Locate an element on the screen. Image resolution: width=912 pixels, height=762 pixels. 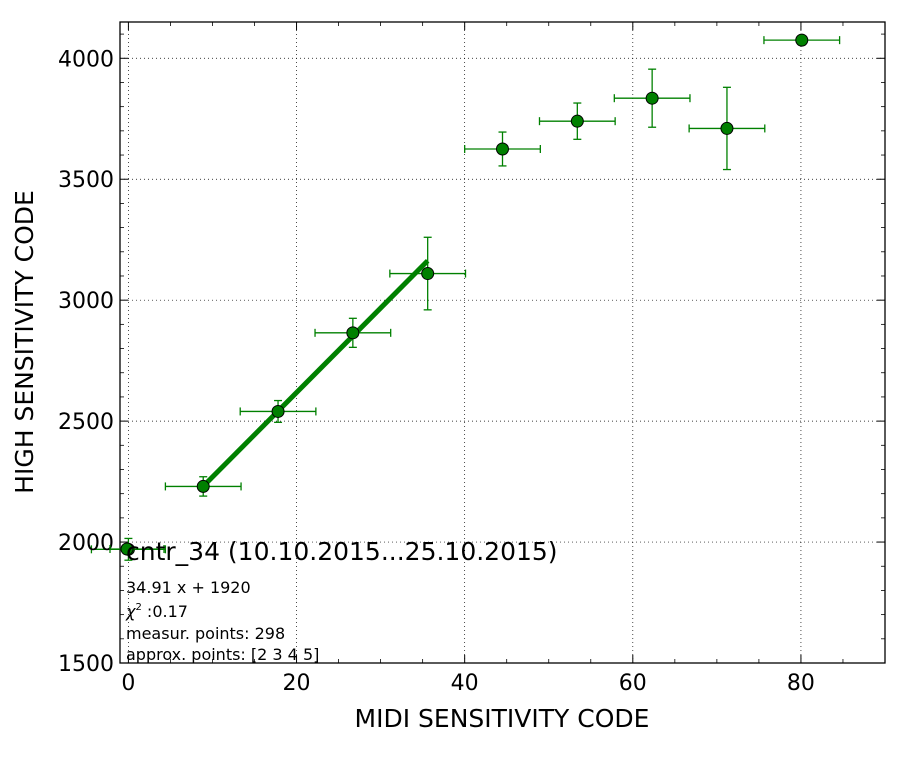
x-tick-label: 80 is located at coordinates (801, 683).